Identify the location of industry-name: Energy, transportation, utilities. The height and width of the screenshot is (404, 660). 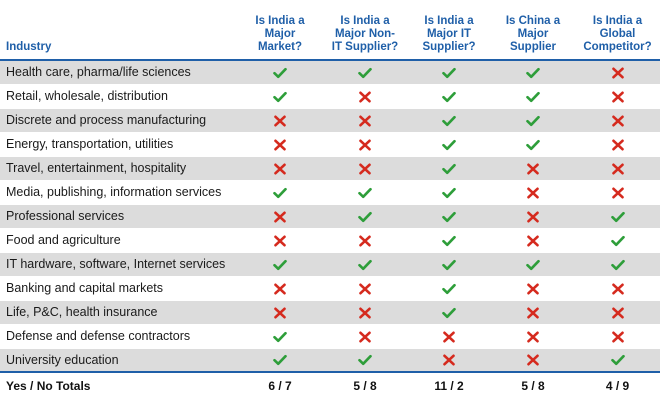
(118, 144).